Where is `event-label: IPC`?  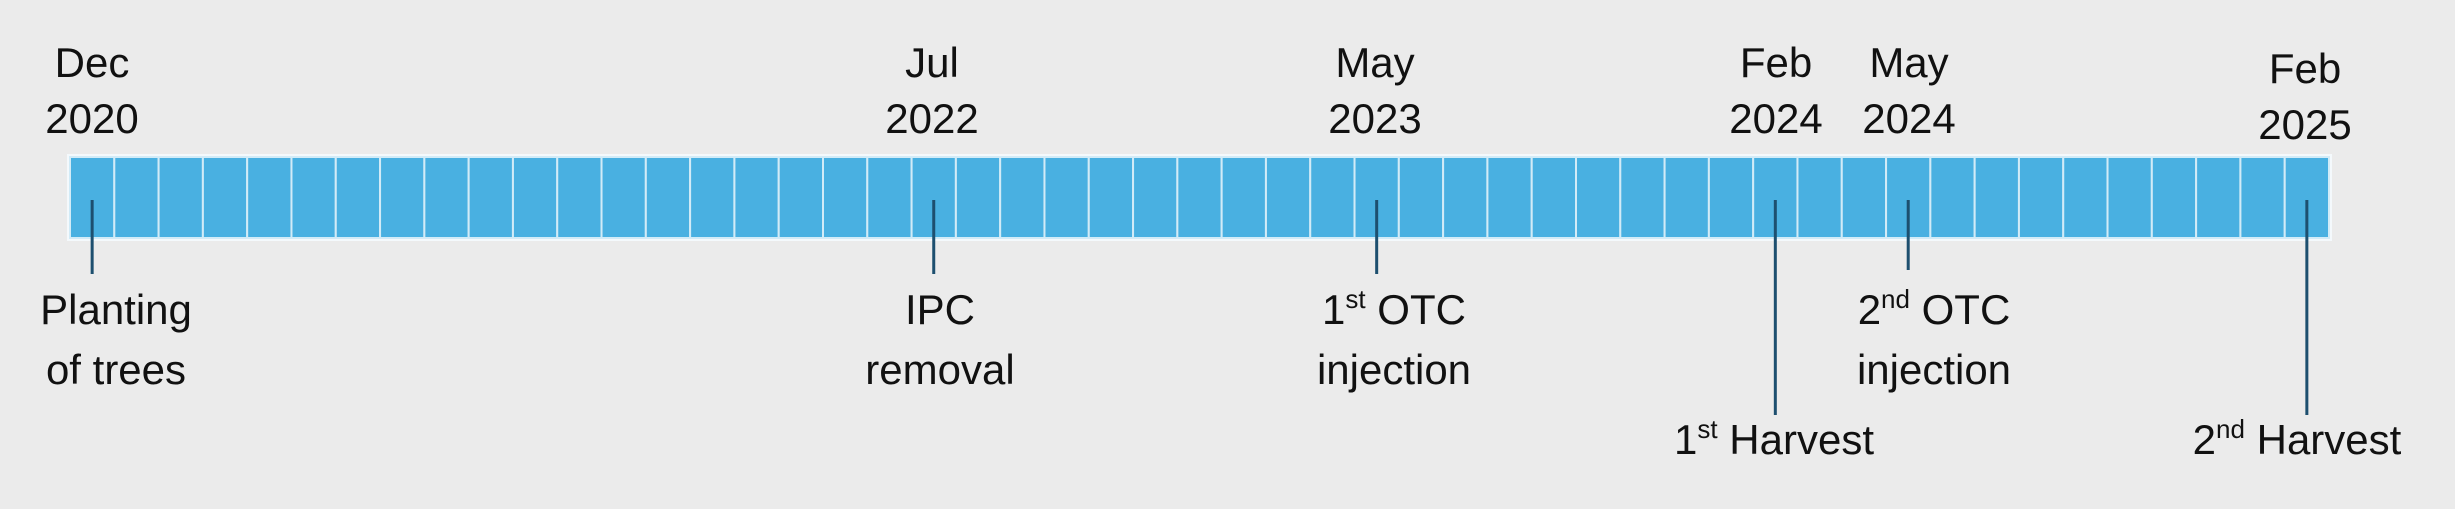
event-label: IPC is located at coordinates (940, 309).